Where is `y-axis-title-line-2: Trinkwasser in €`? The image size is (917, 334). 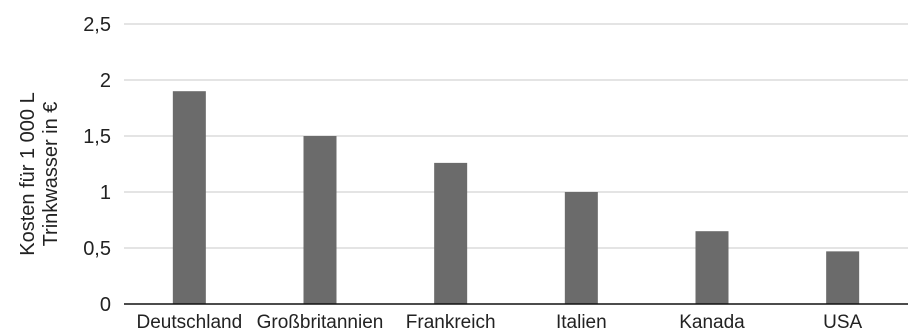 y-axis-title-line-2: Trinkwasser in € is located at coordinates (51, 174).